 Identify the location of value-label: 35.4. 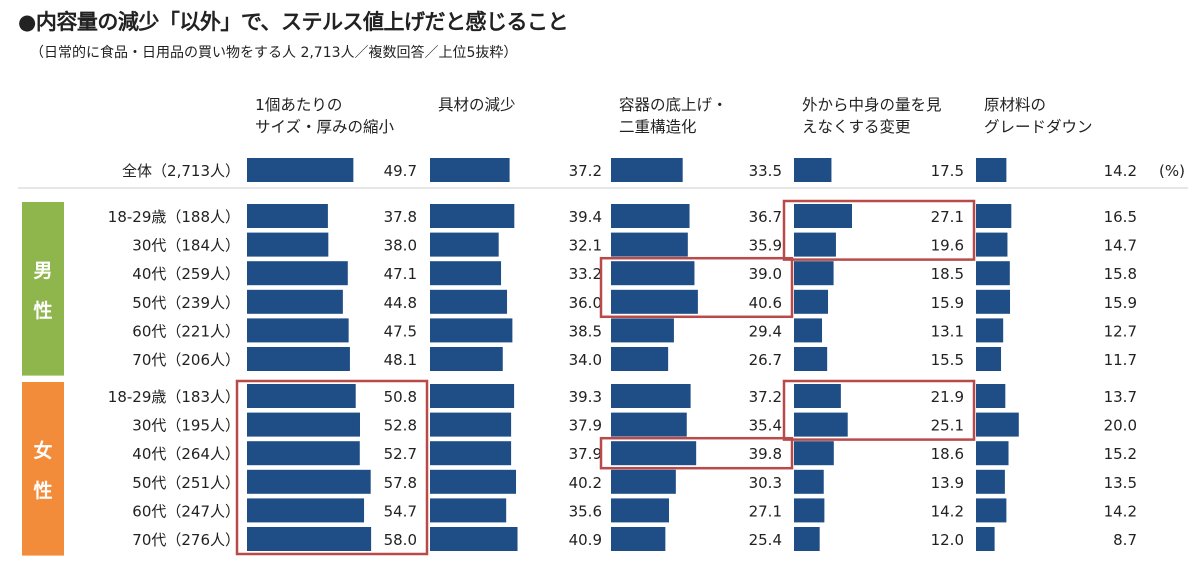
(765, 426).